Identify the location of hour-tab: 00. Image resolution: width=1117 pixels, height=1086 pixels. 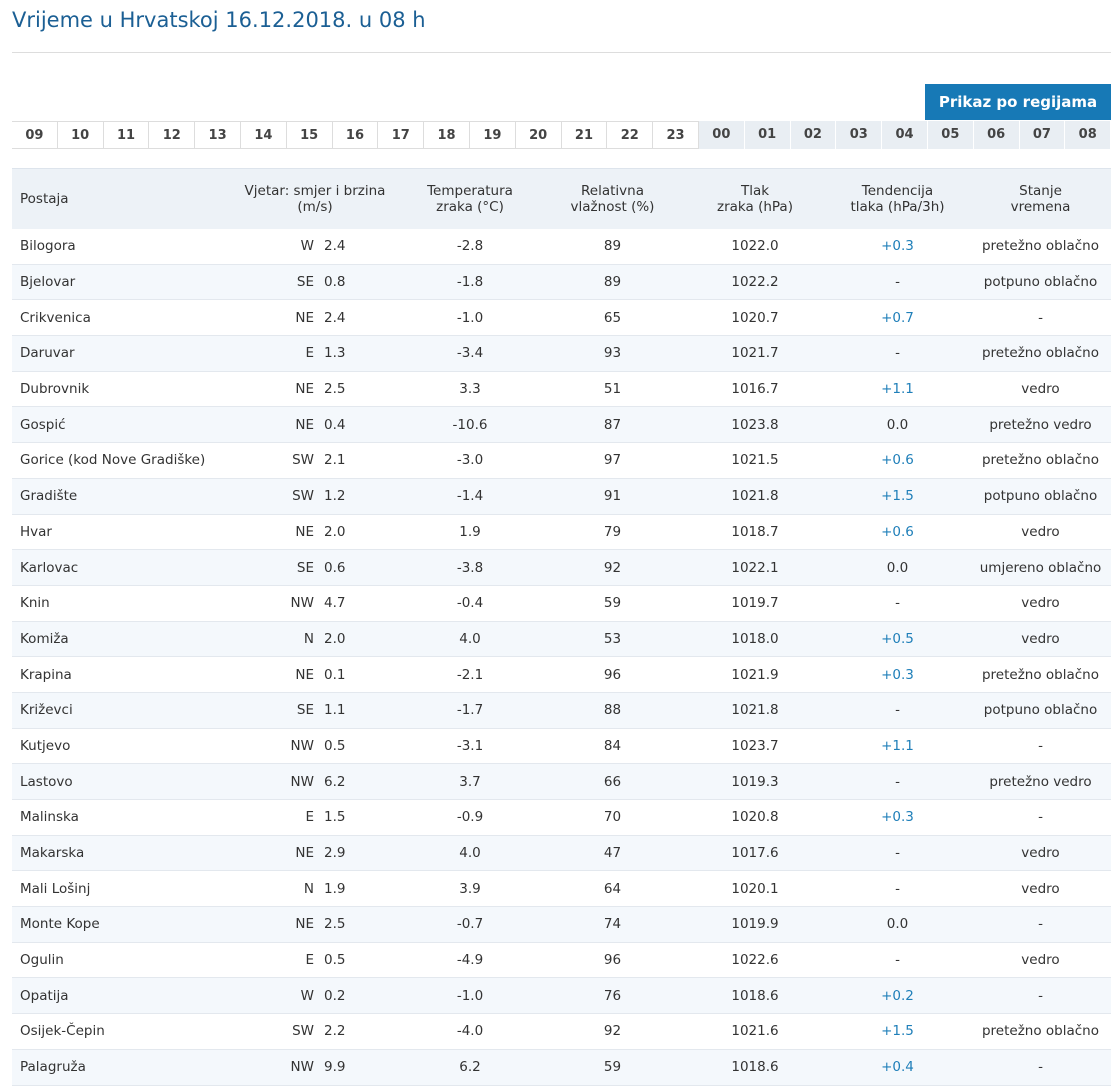
(721, 135).